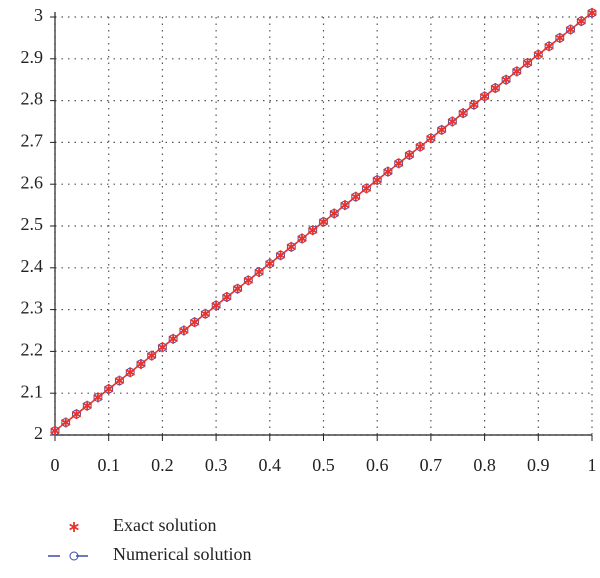 The height and width of the screenshot is (578, 600). What do you see at coordinates (182, 554) in the screenshot?
I see `legend-label: Numerical solution` at bounding box center [182, 554].